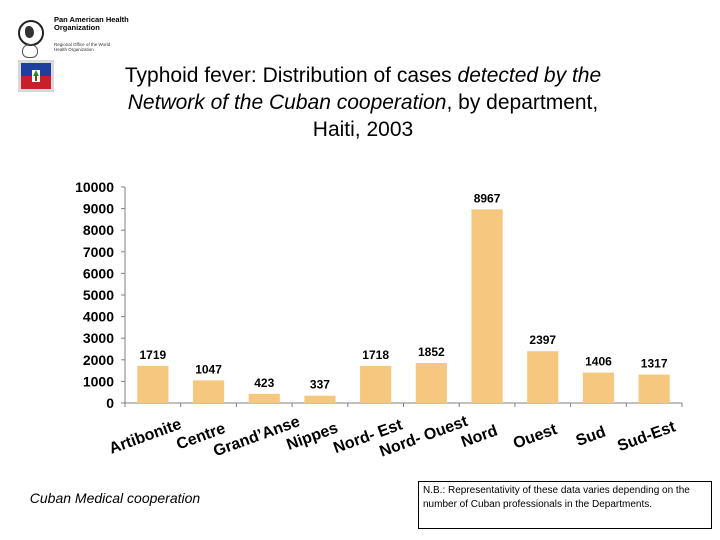 This screenshot has height=540, width=720. Describe the element at coordinates (431, 352) in the screenshot. I see `data-label: 1852` at that location.